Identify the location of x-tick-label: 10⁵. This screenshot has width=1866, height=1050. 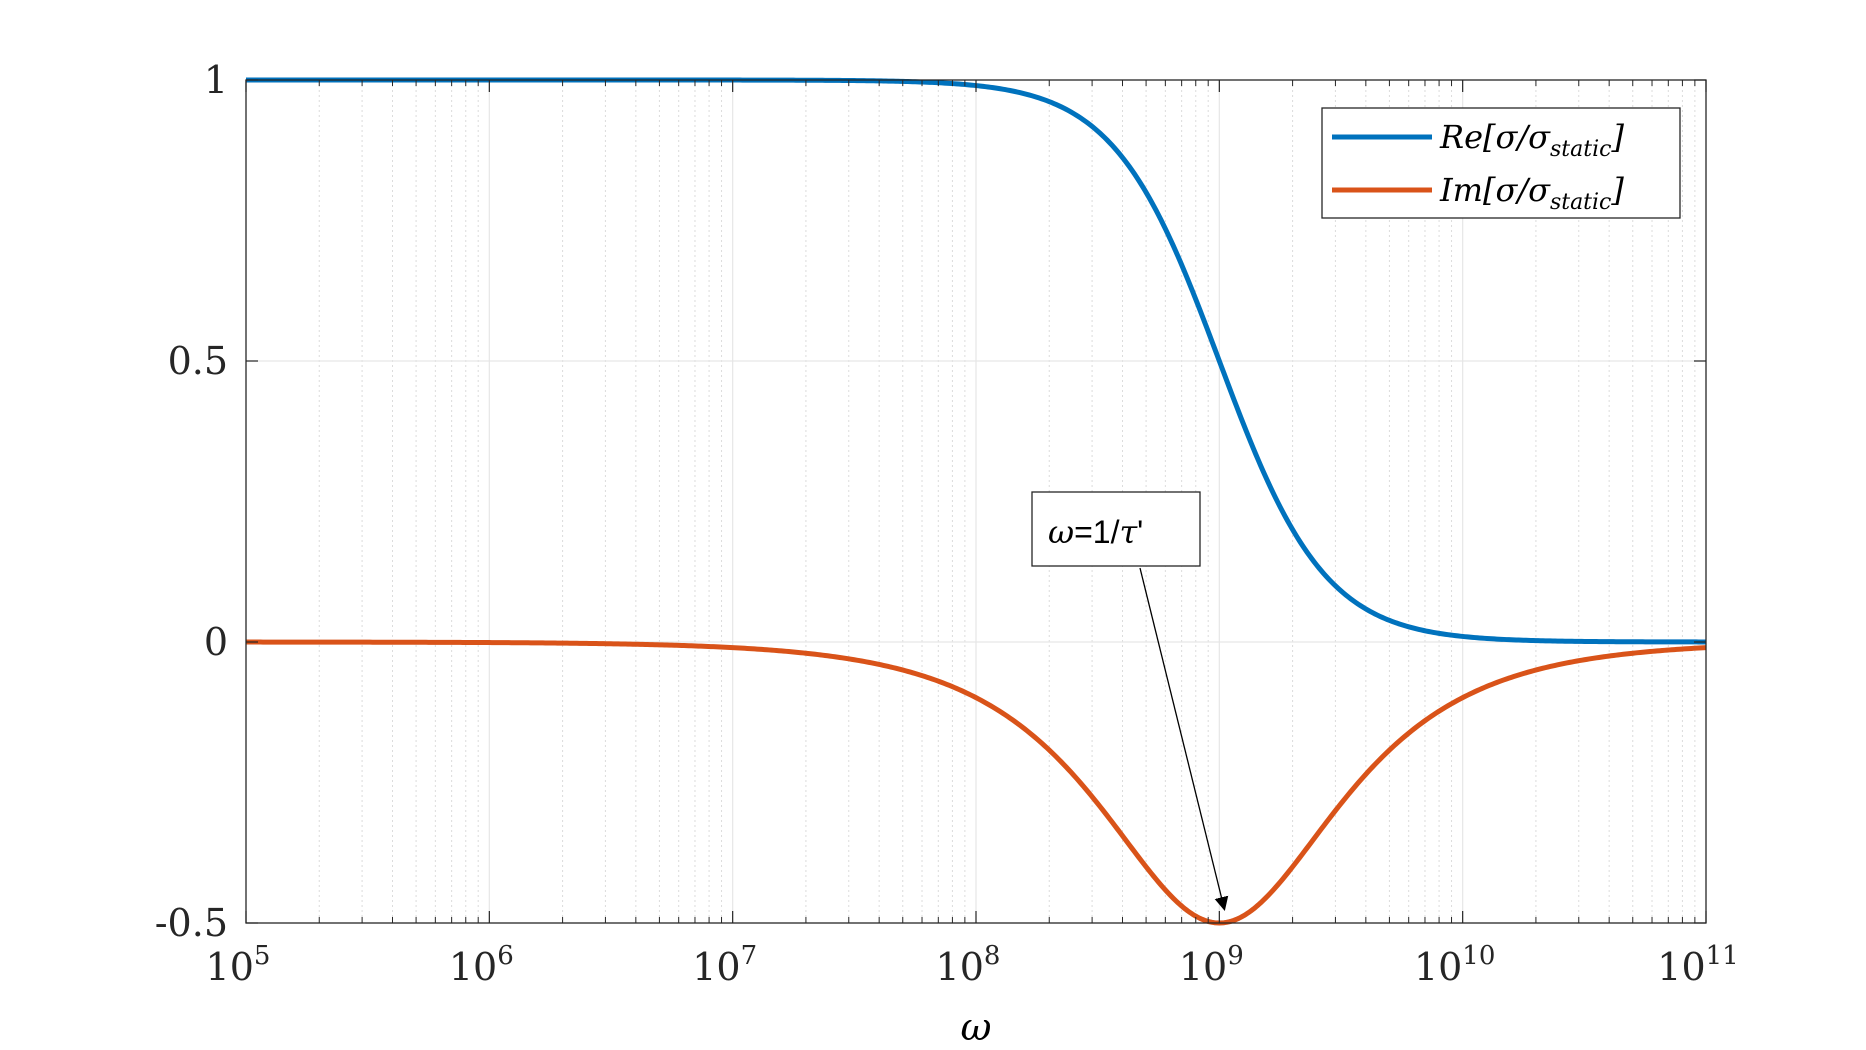
(238, 965).